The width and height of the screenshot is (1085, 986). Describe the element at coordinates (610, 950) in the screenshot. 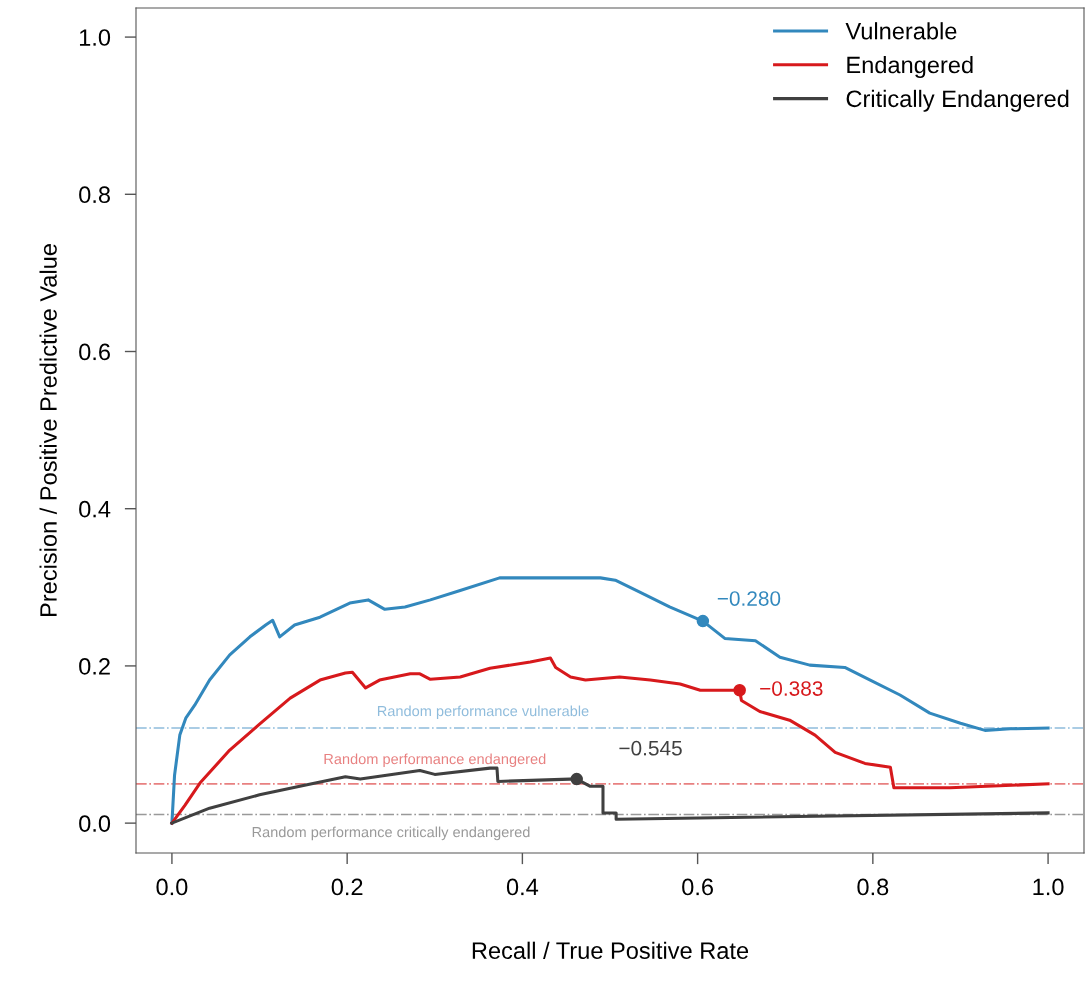

I see `x-axis-title: Recall / True Positive Rate` at that location.